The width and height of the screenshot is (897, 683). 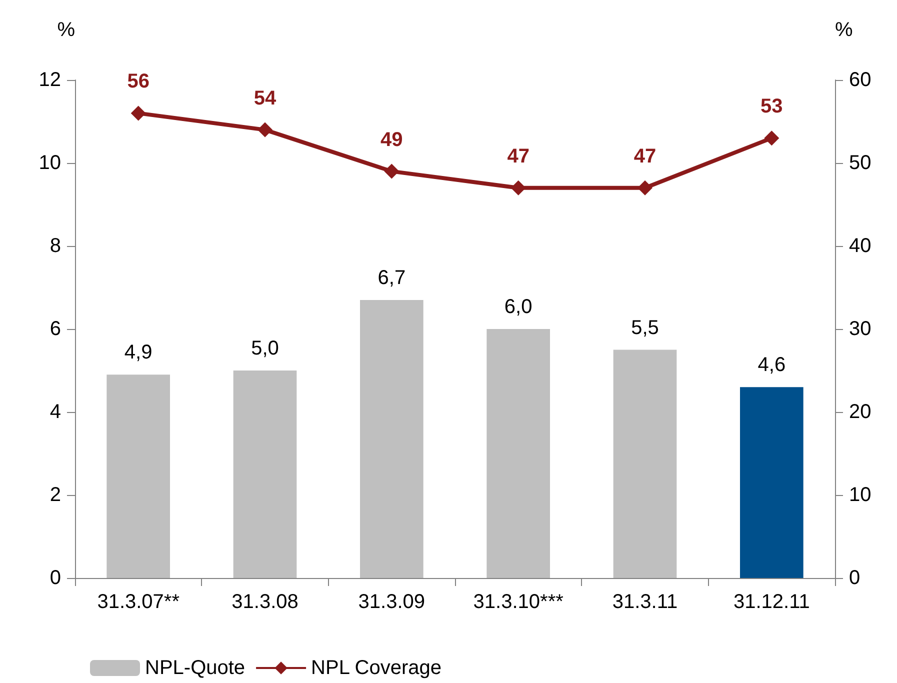 I want to click on legend-label: NPL Coverage, so click(x=376, y=668).